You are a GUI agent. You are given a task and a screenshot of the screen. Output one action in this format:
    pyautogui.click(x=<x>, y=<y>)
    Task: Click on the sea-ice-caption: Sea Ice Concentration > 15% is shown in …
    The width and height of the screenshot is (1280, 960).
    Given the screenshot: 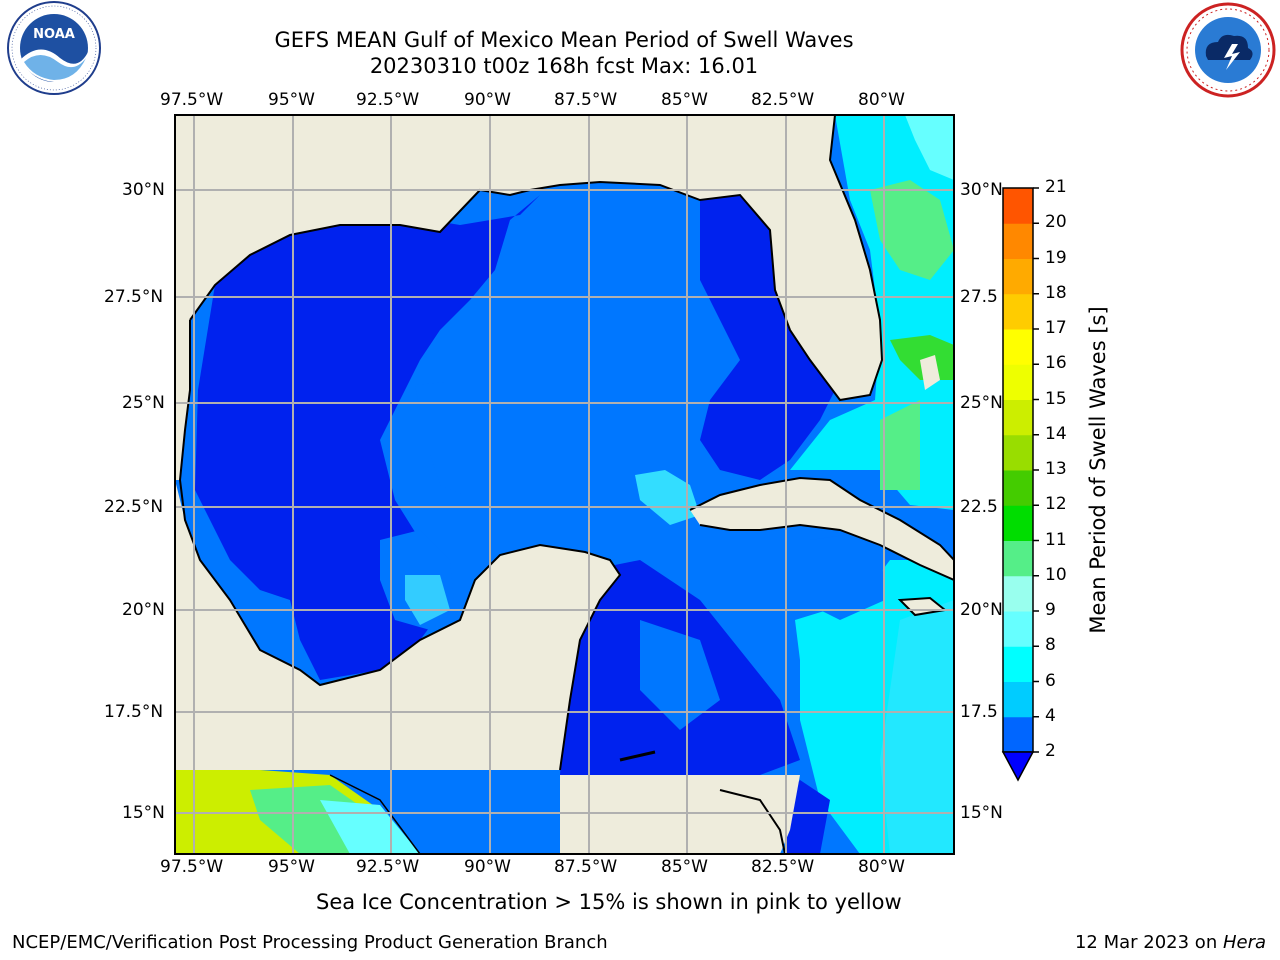 What is the action you would take?
    pyautogui.click(x=609, y=902)
    